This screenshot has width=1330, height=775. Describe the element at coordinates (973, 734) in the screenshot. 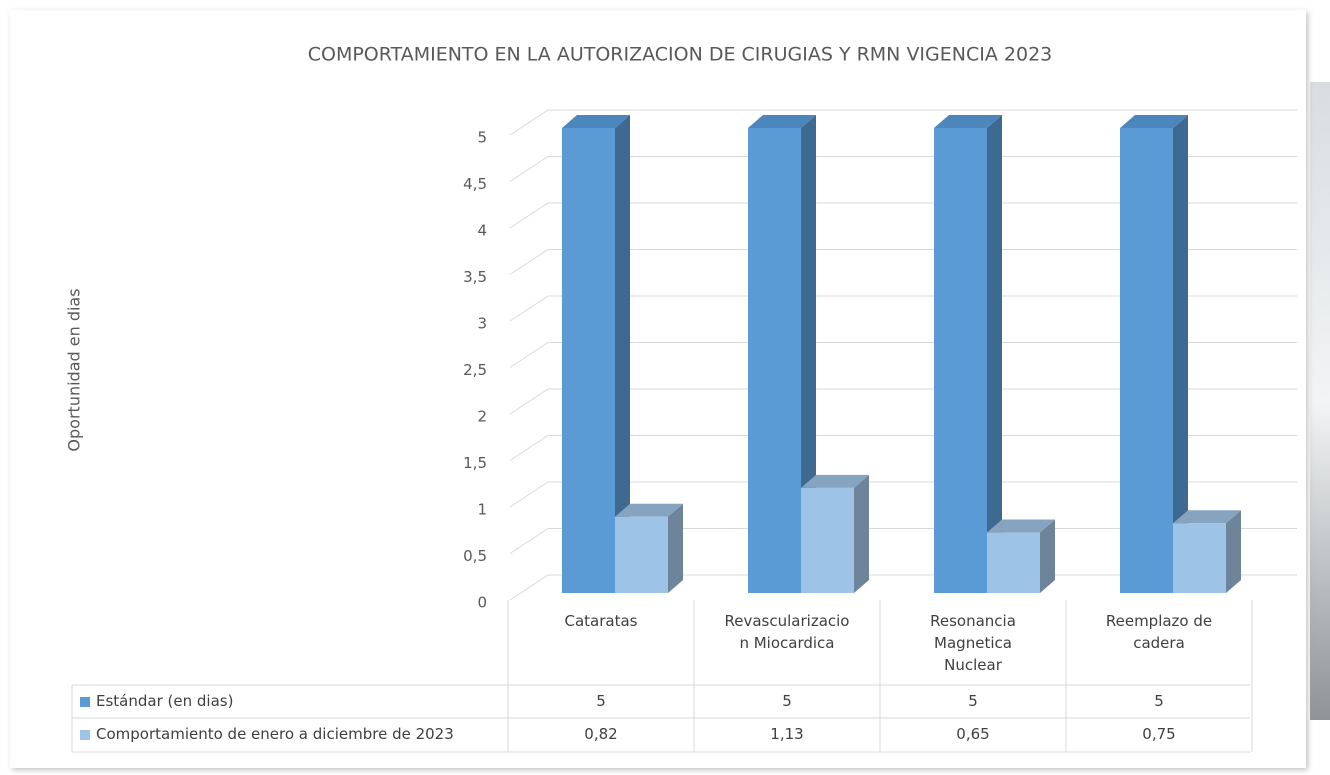

I see `table-value: 0,65` at that location.